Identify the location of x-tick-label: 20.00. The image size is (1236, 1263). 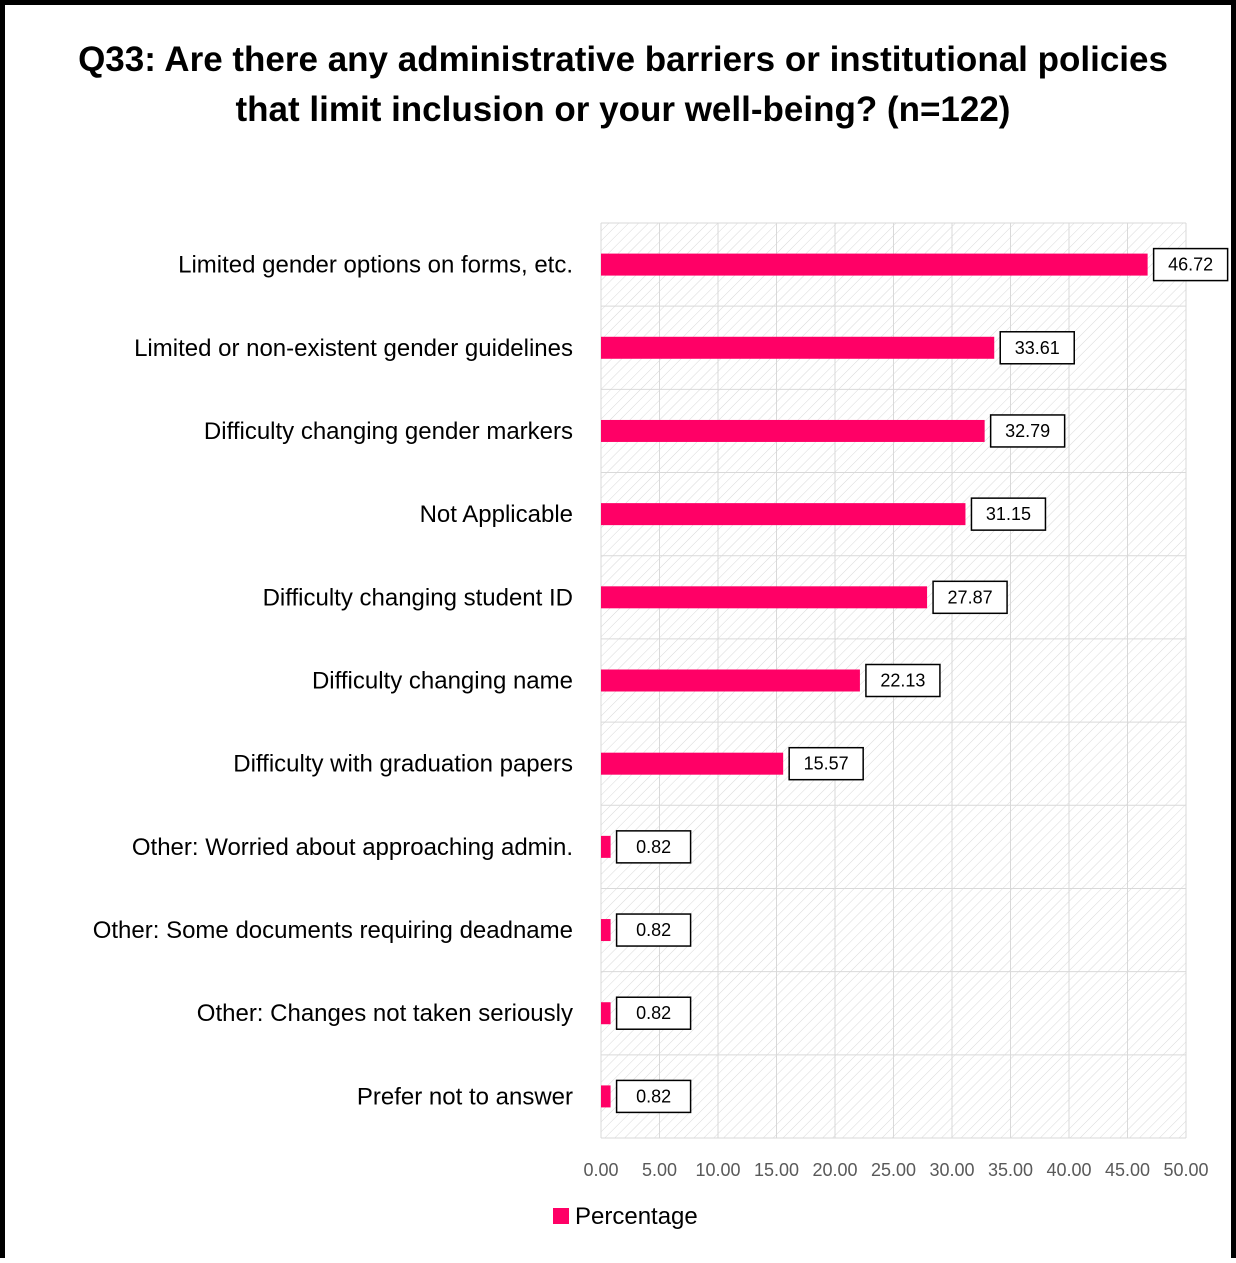
(834, 1170).